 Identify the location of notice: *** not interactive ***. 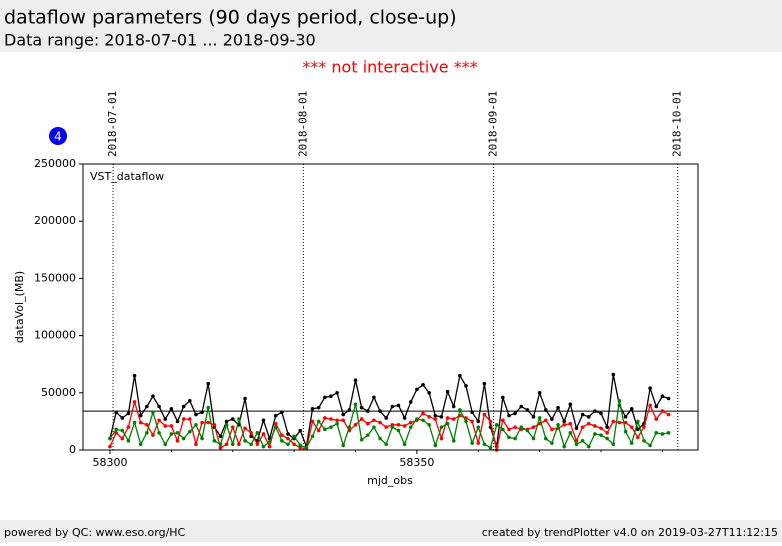
(389, 67).